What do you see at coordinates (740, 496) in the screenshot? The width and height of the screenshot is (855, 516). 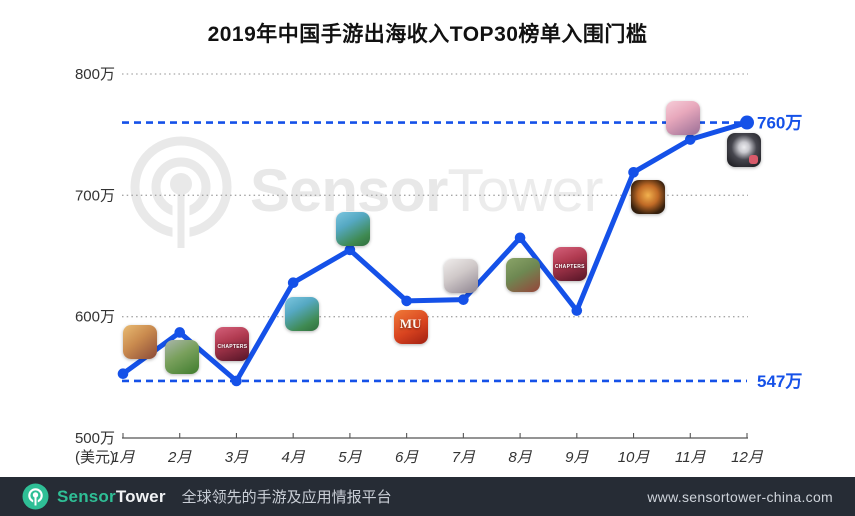 I see `footer-url: www.sensortower-china.com` at bounding box center [740, 496].